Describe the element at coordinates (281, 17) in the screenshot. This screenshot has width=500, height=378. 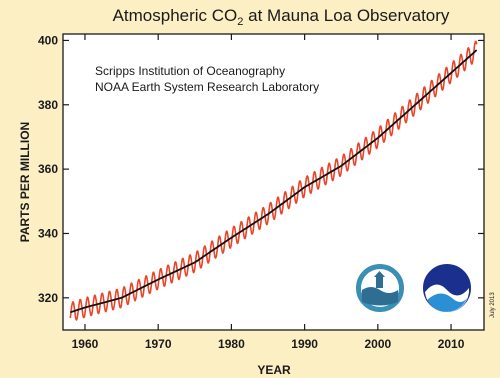
I see `chart-title: Atmospheric CO2 at Mauna Loa Observatory` at that location.